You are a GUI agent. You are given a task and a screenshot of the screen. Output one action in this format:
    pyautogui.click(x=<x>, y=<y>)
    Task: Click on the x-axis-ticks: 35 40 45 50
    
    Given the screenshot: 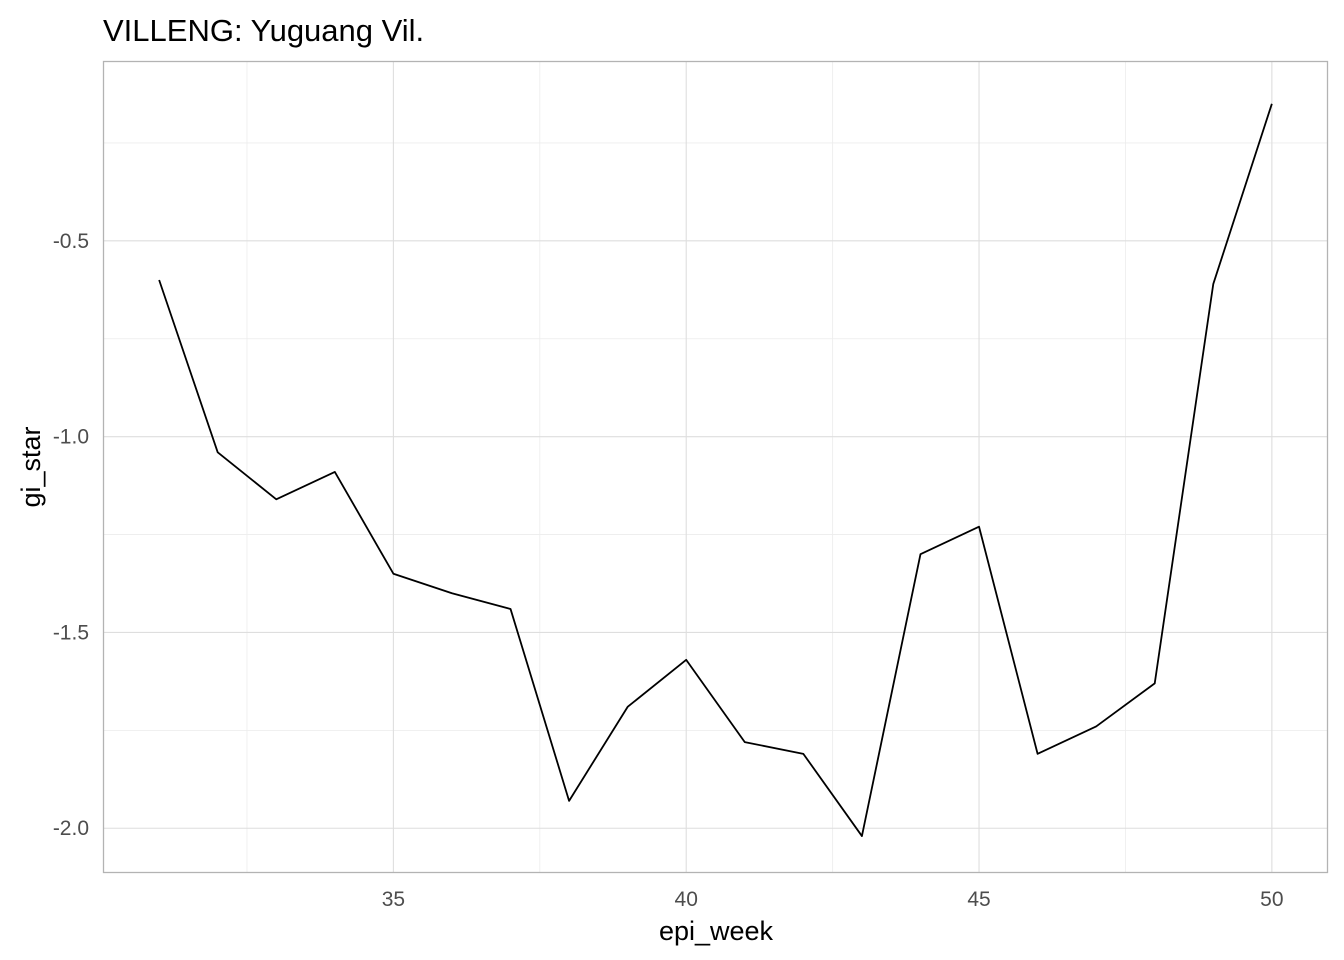 What is the action you would take?
    pyautogui.click(x=833, y=899)
    